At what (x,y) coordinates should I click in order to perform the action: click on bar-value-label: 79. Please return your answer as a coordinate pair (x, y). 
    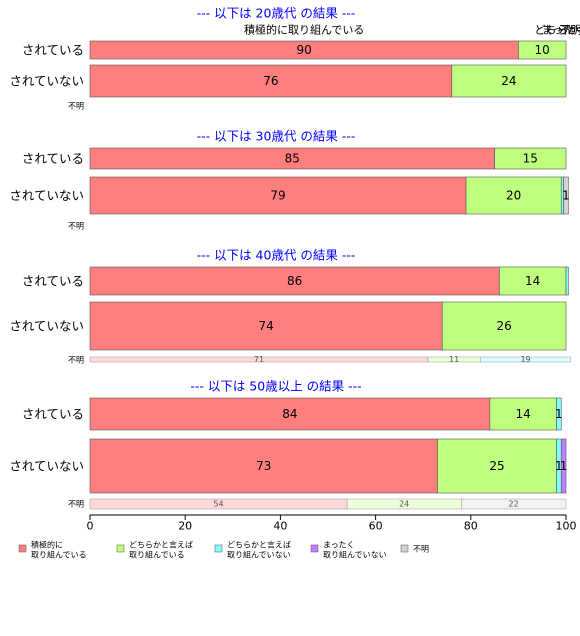
    Looking at the image, I should click on (277, 196).